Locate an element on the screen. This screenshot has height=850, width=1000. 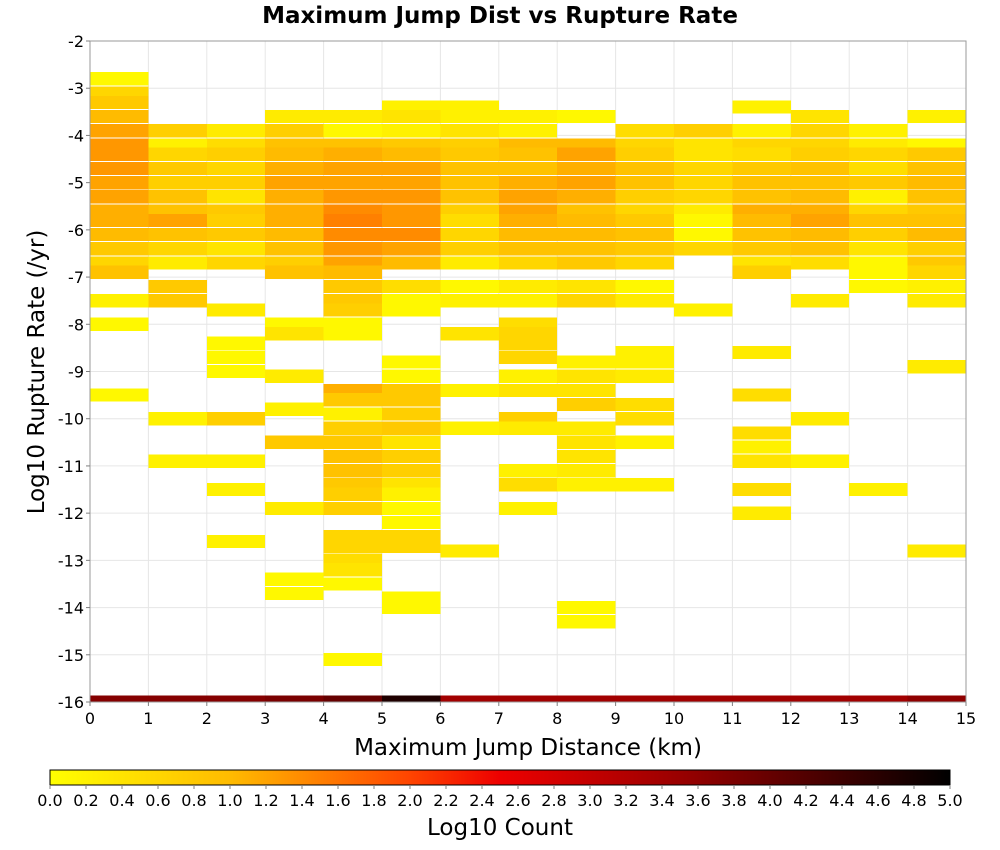
colorbar-tick-label: 5.0 is located at coordinates (949, 800).